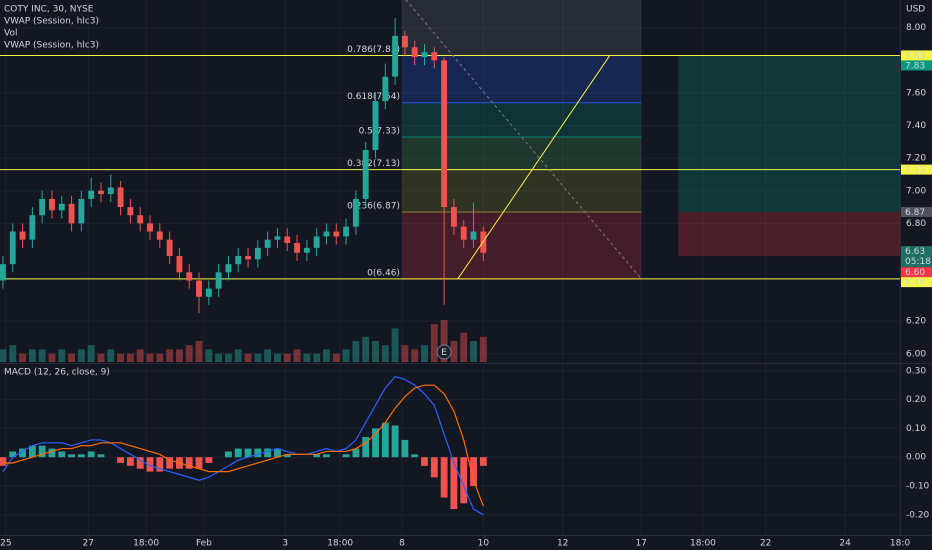 Image resolution: width=932 pixels, height=550 pixels. I want to click on y-tick-label: 7.00, so click(916, 191).